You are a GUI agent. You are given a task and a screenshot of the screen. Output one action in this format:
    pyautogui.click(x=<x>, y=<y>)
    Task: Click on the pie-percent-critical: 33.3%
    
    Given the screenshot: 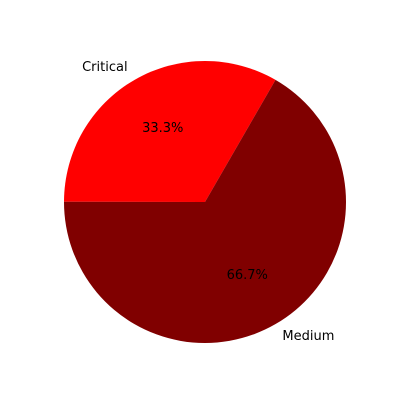 What is the action you would take?
    pyautogui.click(x=162, y=128)
    